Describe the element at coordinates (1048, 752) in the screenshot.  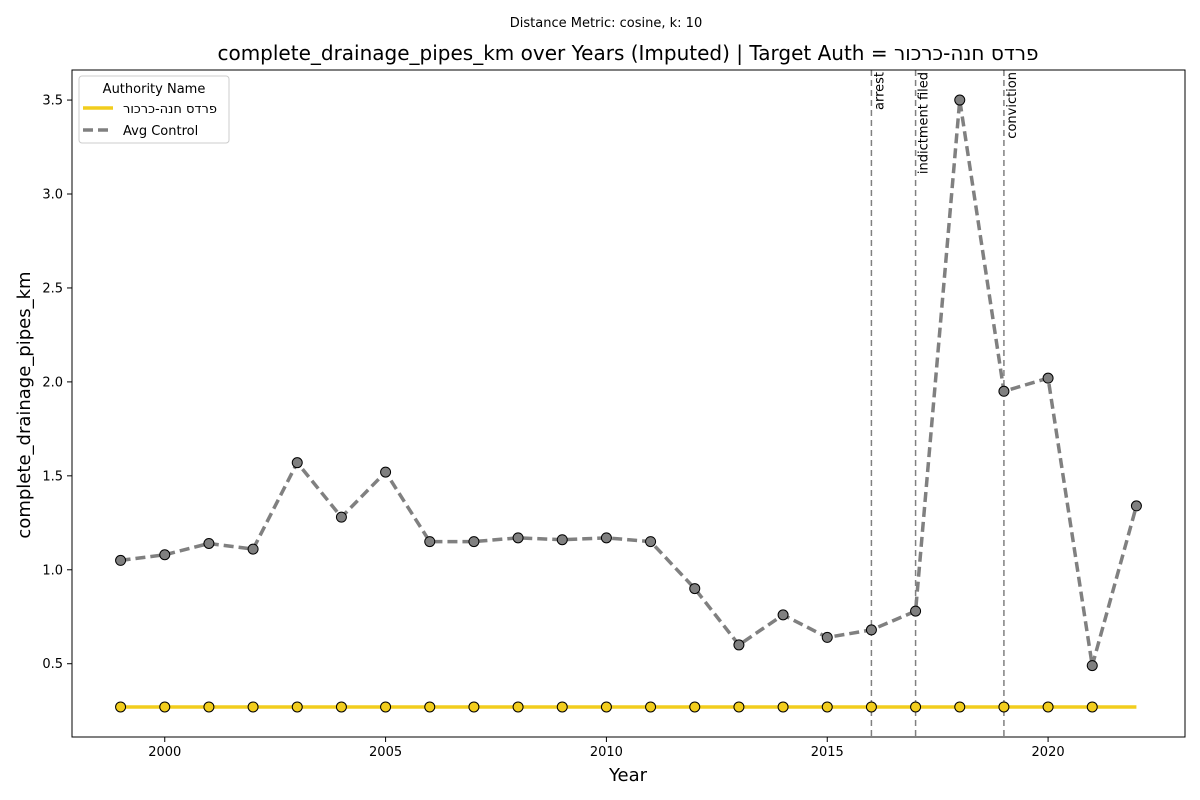
I see `x-tick-label: 2020` at that location.